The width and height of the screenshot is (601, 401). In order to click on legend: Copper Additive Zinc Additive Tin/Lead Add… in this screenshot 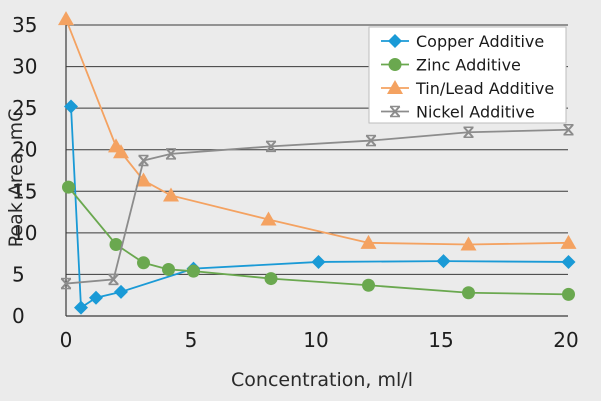, I will do `click(467, 75)`.